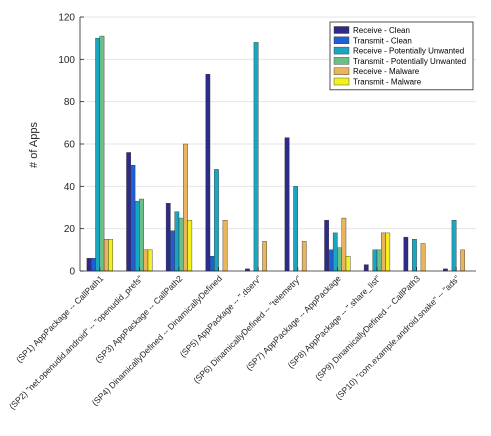 This screenshot has height=436, width=491. Describe the element at coordinates (66, 60) in the screenshot. I see `y-tick-label: 100` at that location.